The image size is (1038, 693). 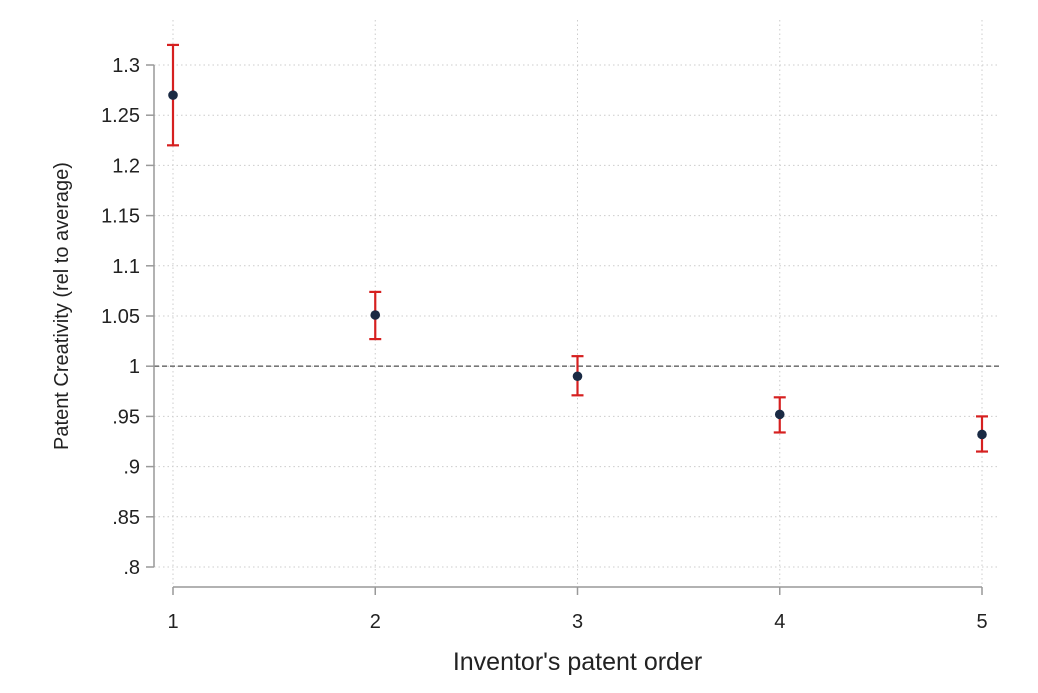 What do you see at coordinates (131, 468) in the screenshot?
I see `y-tick-label: .9` at bounding box center [131, 468].